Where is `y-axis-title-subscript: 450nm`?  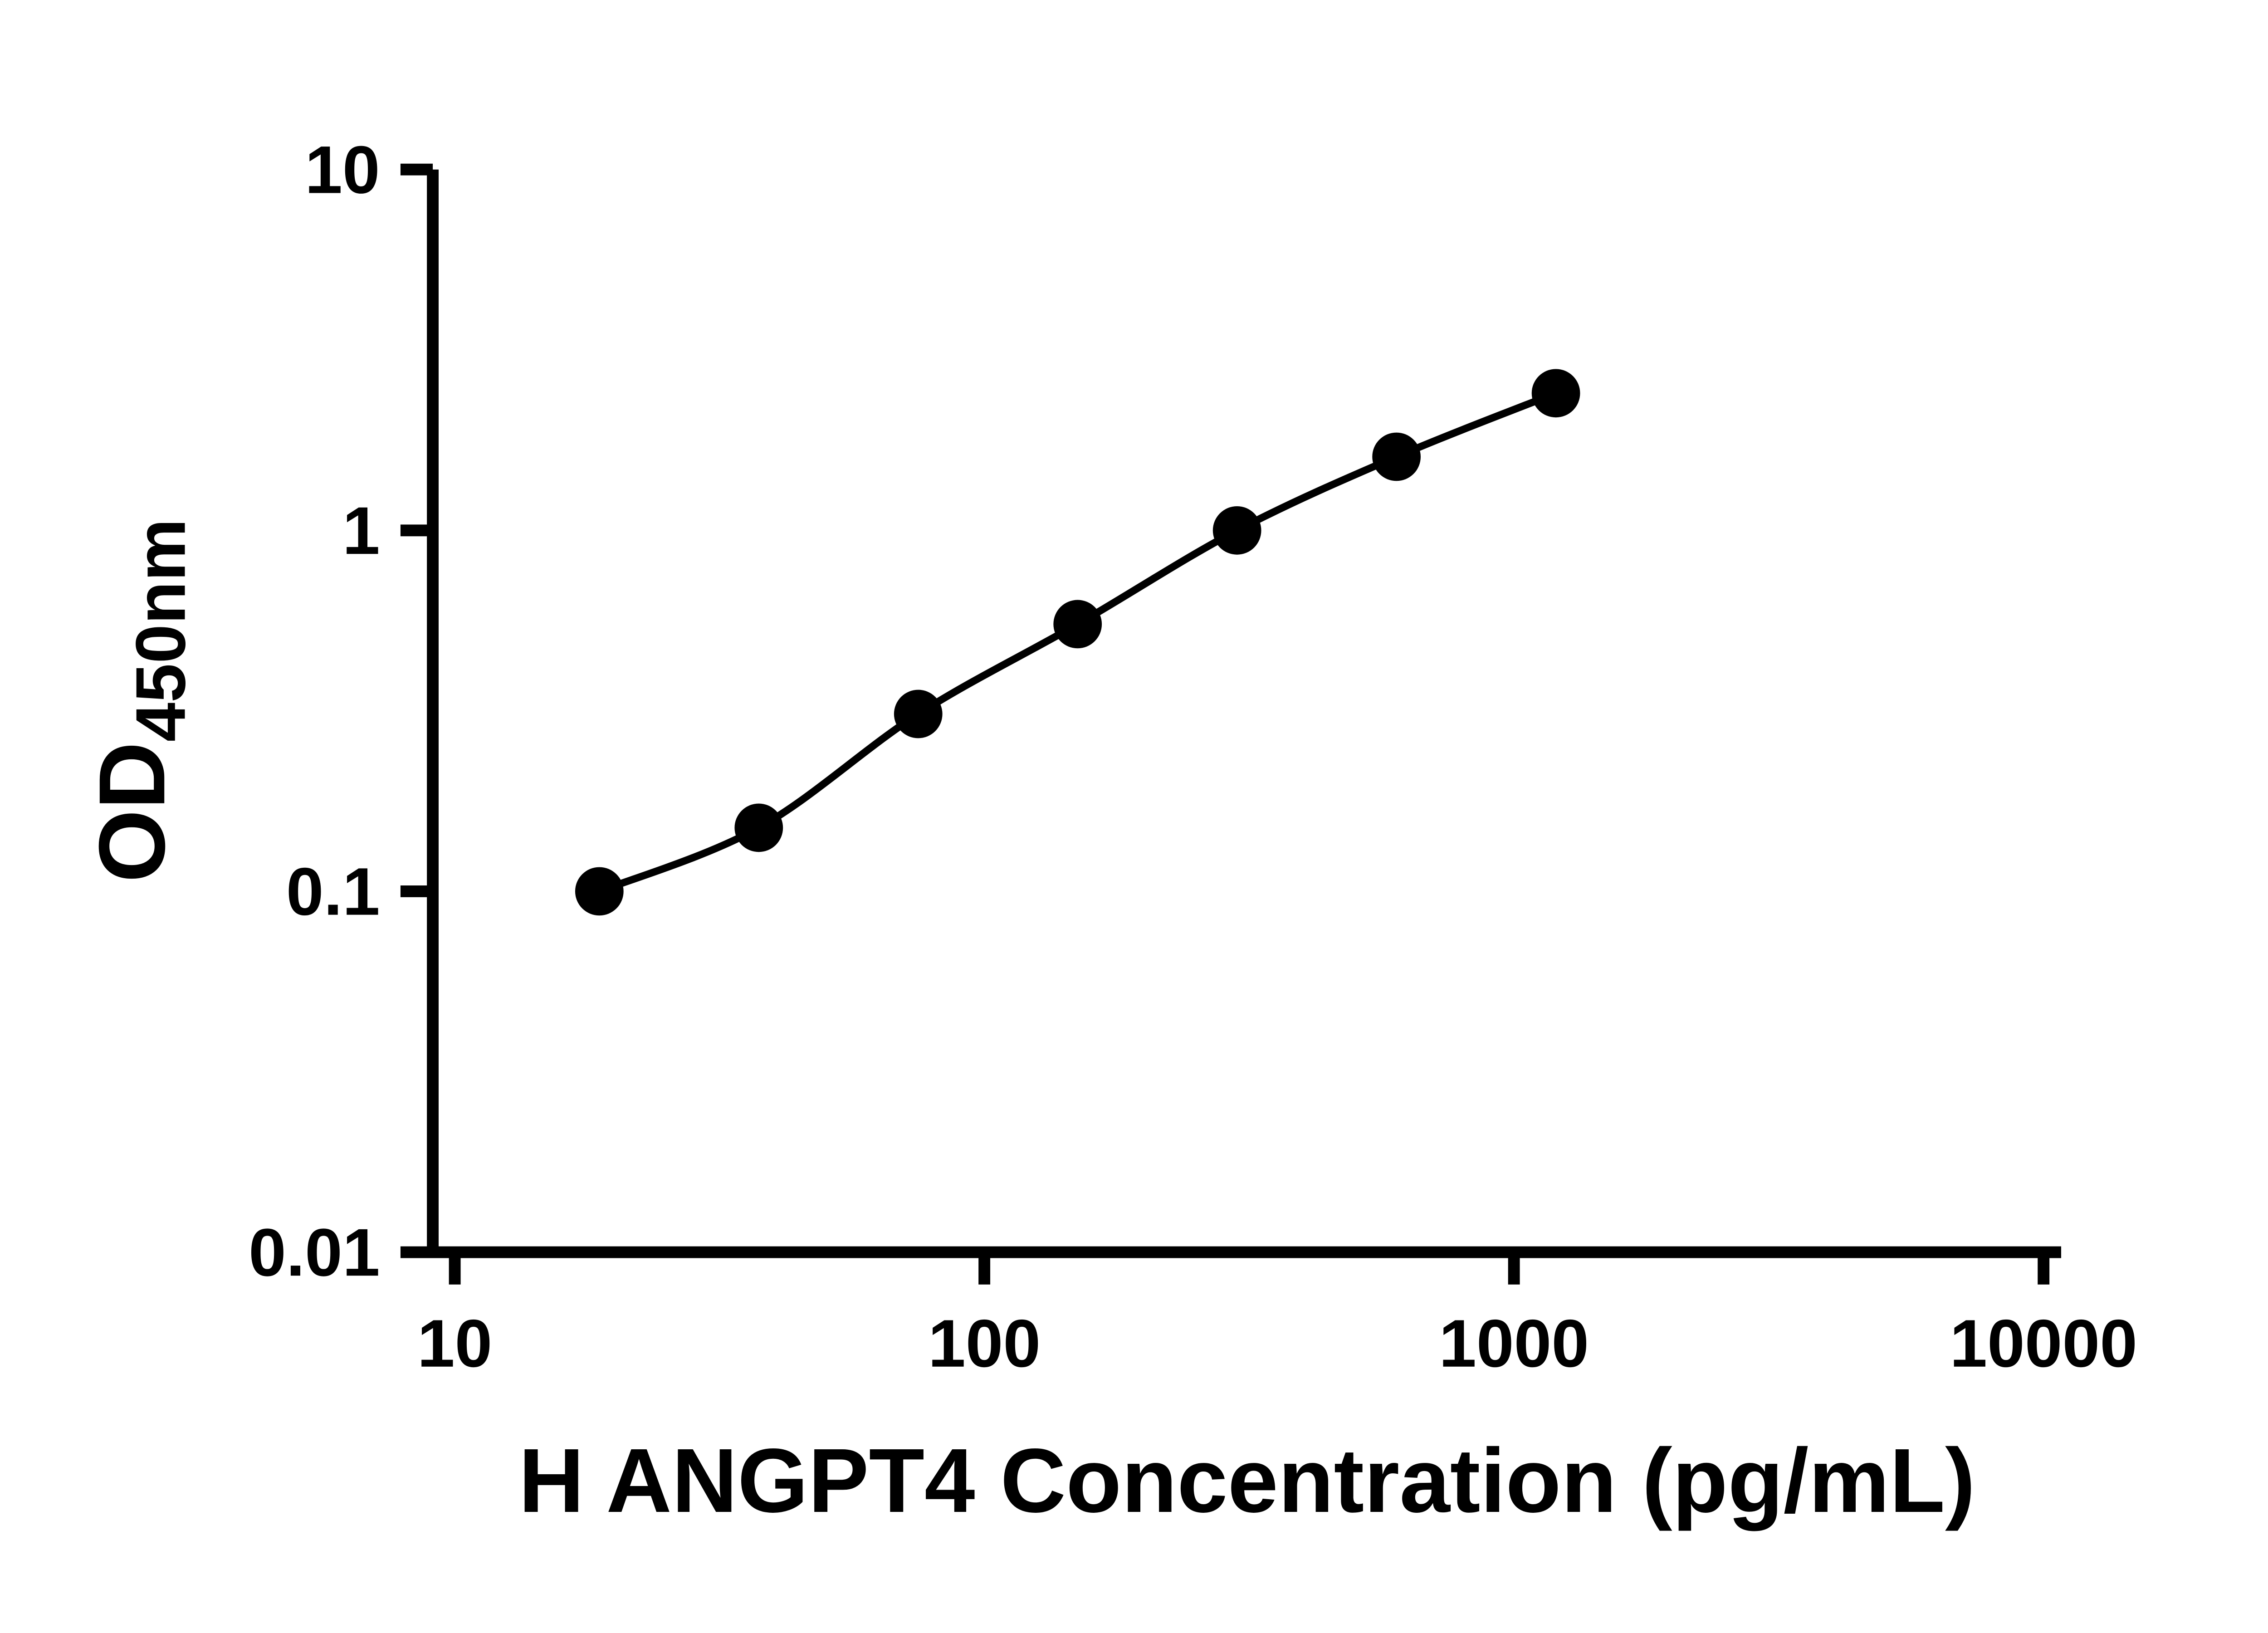 y-axis-title-subscript: 450nm is located at coordinates (161, 630).